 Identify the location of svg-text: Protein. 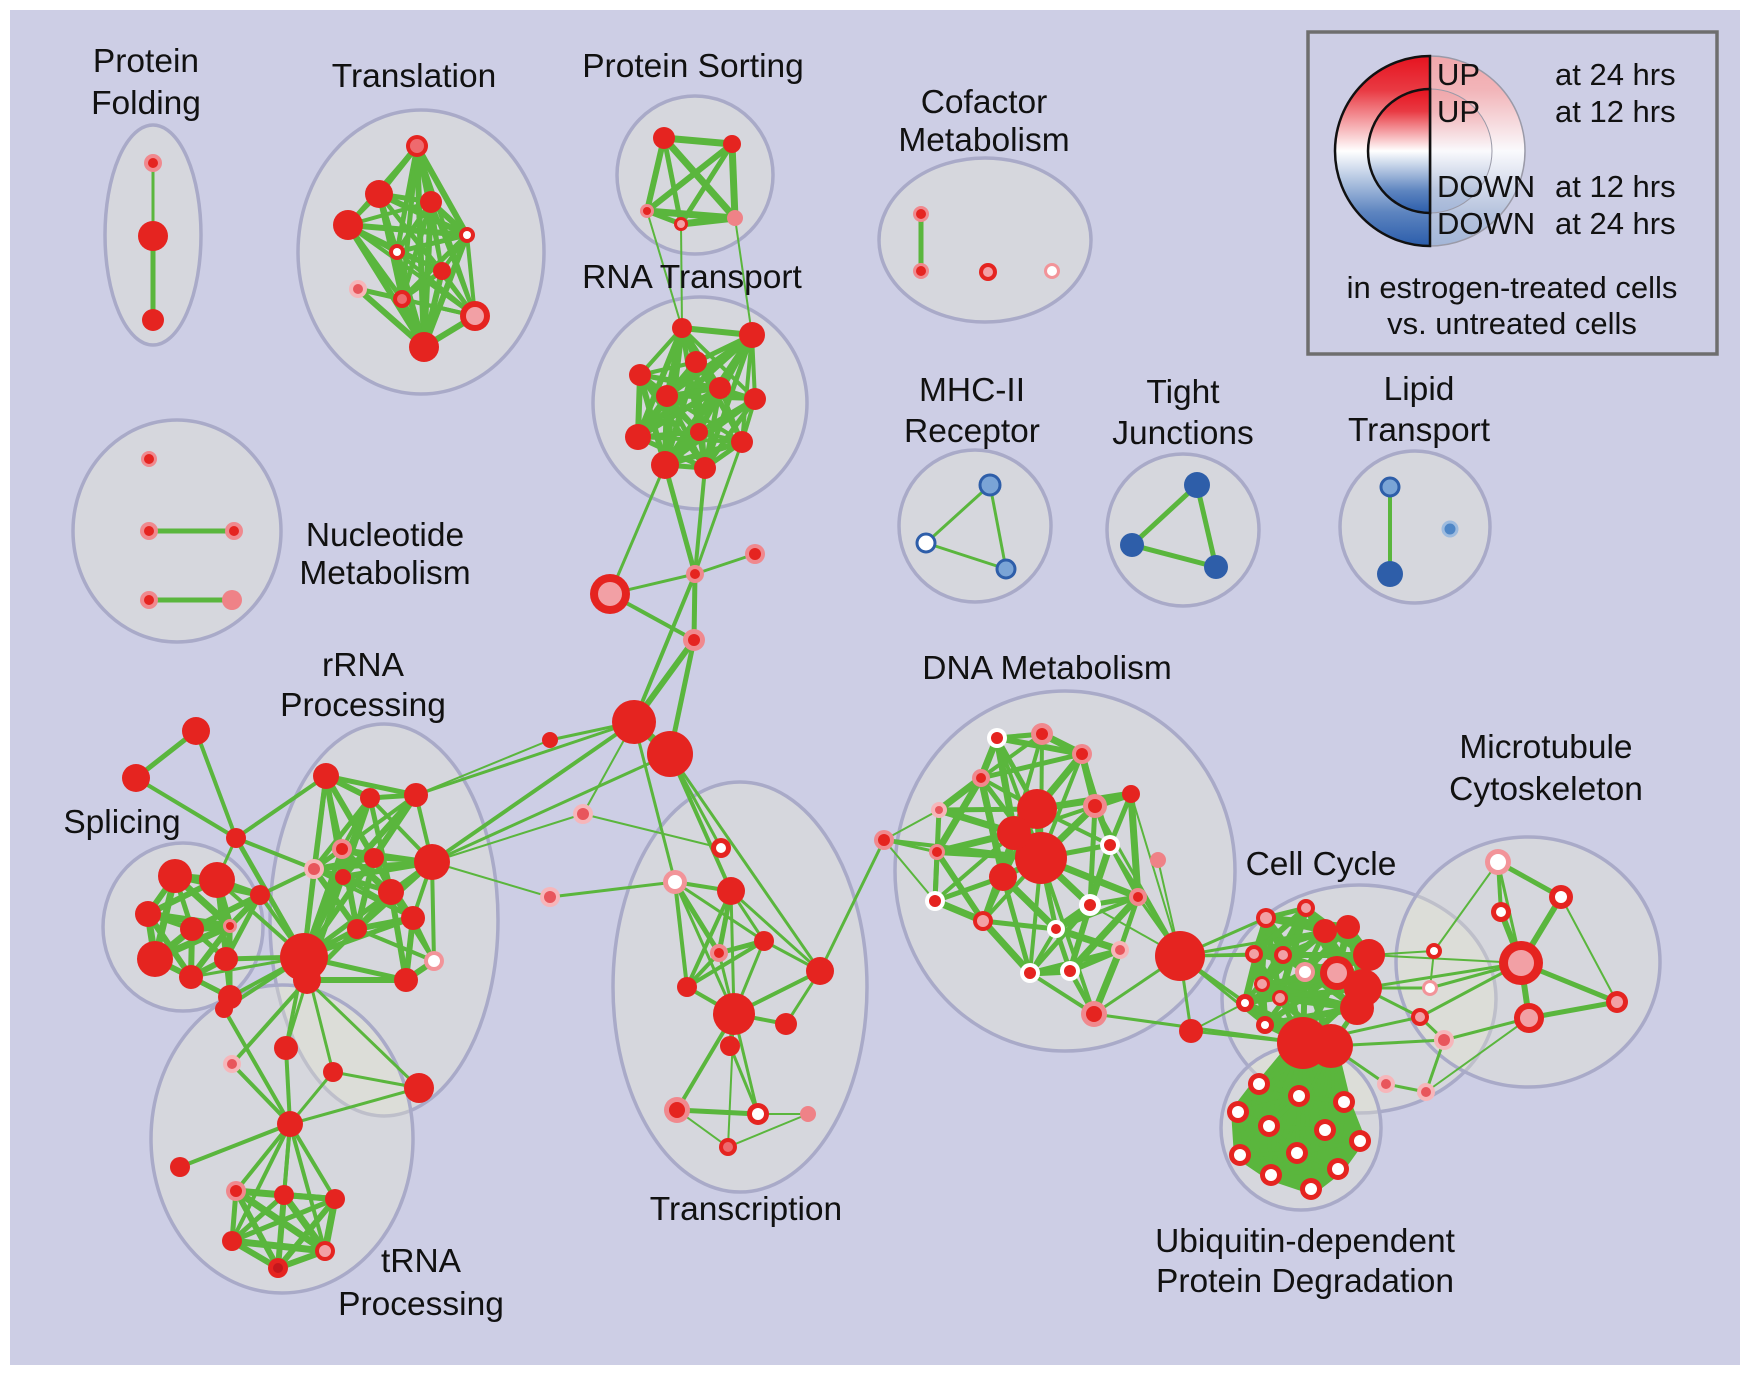
(146, 61).